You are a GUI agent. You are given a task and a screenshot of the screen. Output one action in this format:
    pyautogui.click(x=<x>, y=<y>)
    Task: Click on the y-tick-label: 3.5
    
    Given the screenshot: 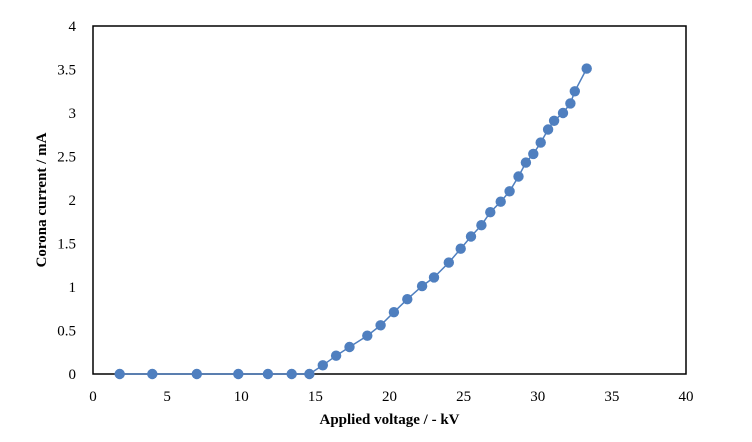 What is the action you would take?
    pyautogui.click(x=66, y=71)
    